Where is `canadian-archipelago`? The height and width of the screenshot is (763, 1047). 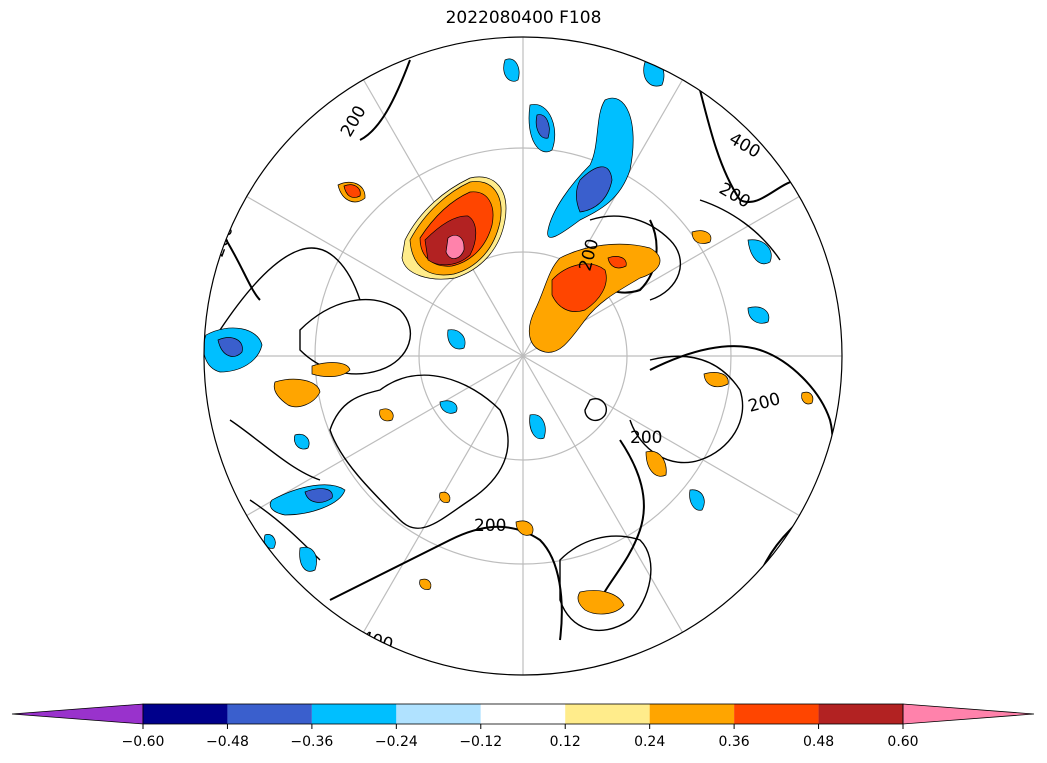
canadian-archipelago is located at coordinates (355, 336).